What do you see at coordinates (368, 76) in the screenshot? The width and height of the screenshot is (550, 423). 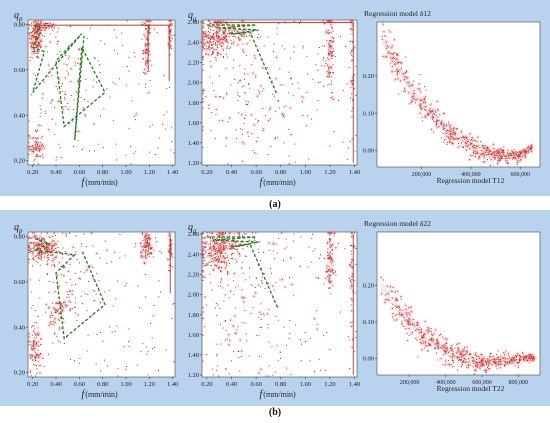 I see `y-tick-label: 0.20` at bounding box center [368, 76].